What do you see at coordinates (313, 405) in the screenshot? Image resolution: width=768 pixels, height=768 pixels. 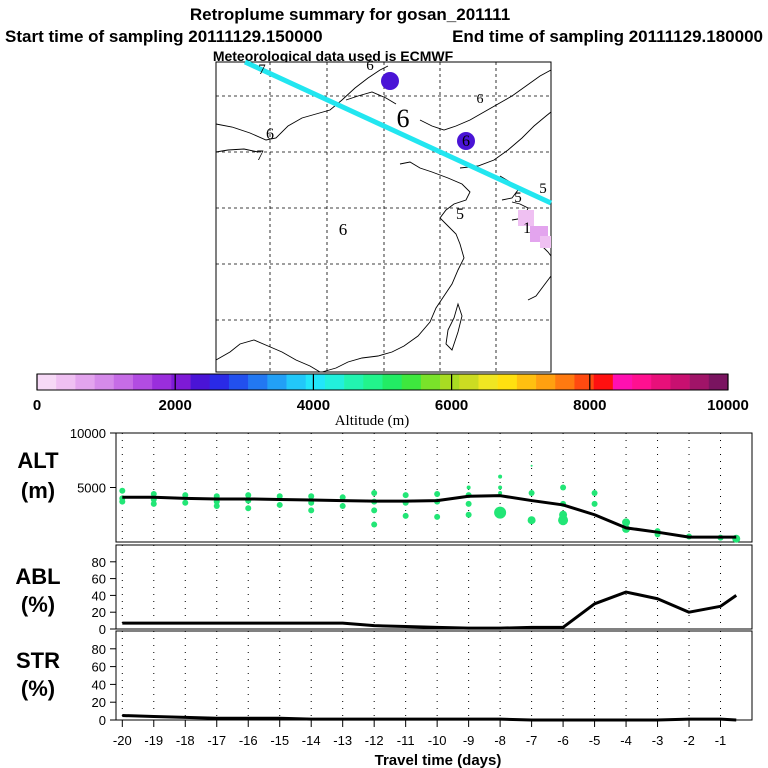 I see `colorbar-tick-label: 4000` at bounding box center [313, 405].